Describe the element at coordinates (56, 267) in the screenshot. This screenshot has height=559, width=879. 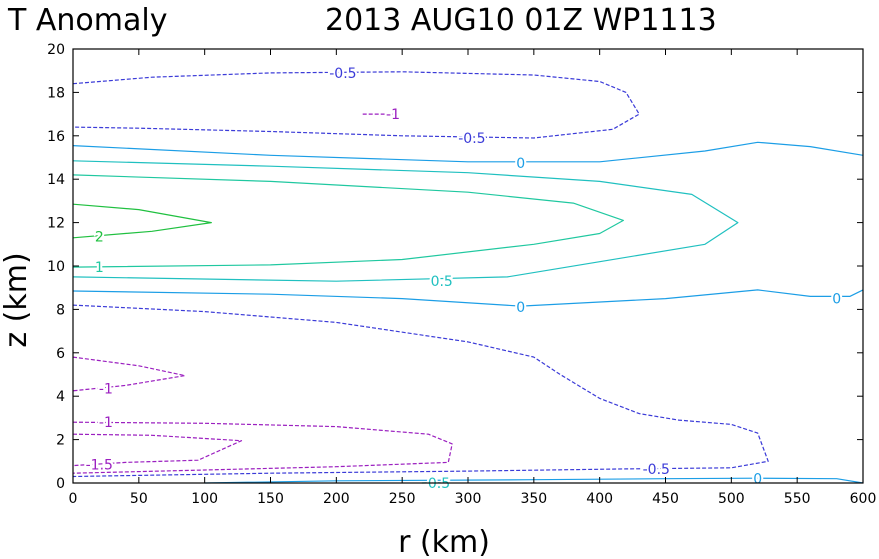
I see `y-tick-label: 10` at that location.